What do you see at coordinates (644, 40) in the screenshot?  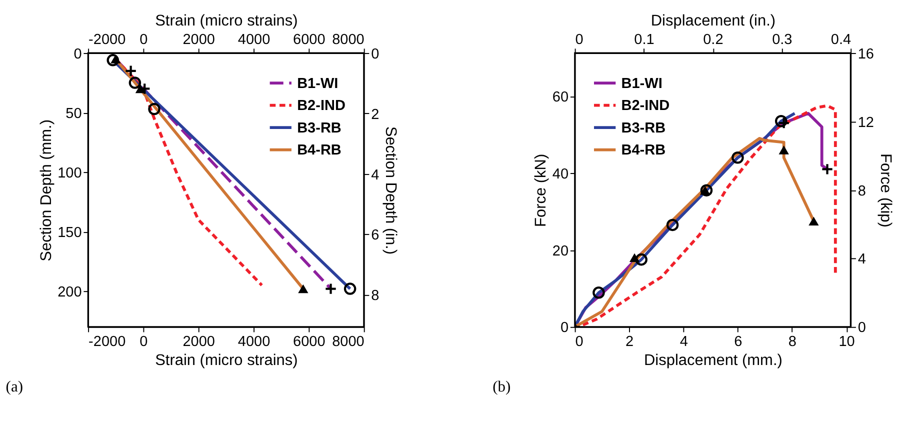 I see `x2-tick-label: 0.1` at bounding box center [644, 40].